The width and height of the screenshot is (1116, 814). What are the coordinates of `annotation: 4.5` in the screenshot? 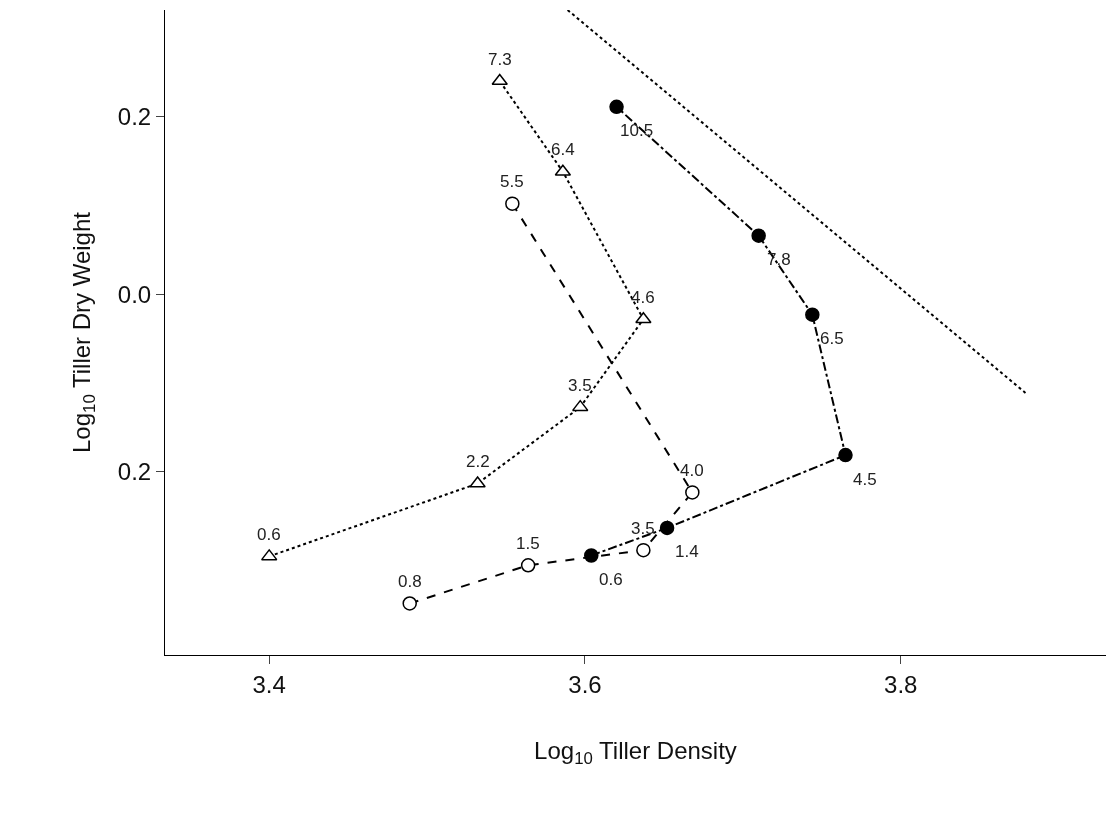 It's located at (865, 479).